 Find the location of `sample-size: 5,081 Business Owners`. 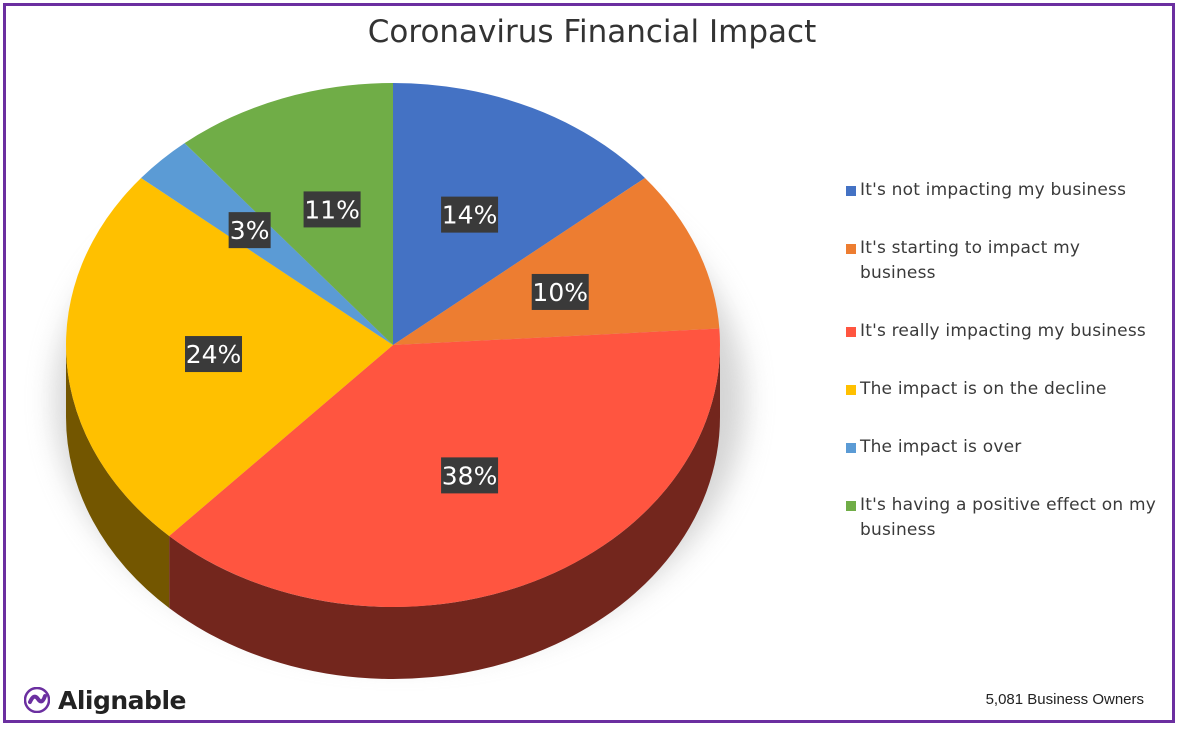

sample-size: 5,081 Business Owners is located at coordinates (1064, 699).